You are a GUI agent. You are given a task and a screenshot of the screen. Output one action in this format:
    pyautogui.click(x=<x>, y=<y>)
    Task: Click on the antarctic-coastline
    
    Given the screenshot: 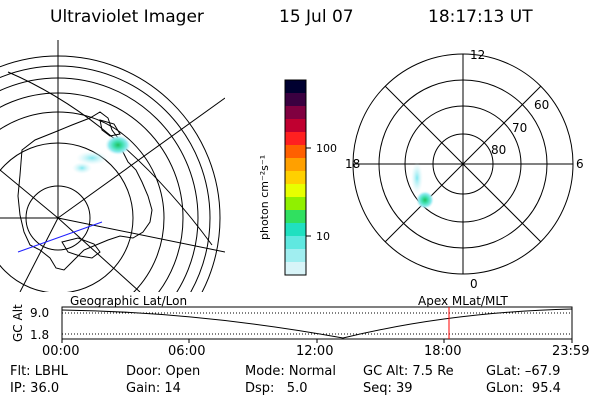 What is the action you would take?
    pyautogui.click(x=85, y=191)
    